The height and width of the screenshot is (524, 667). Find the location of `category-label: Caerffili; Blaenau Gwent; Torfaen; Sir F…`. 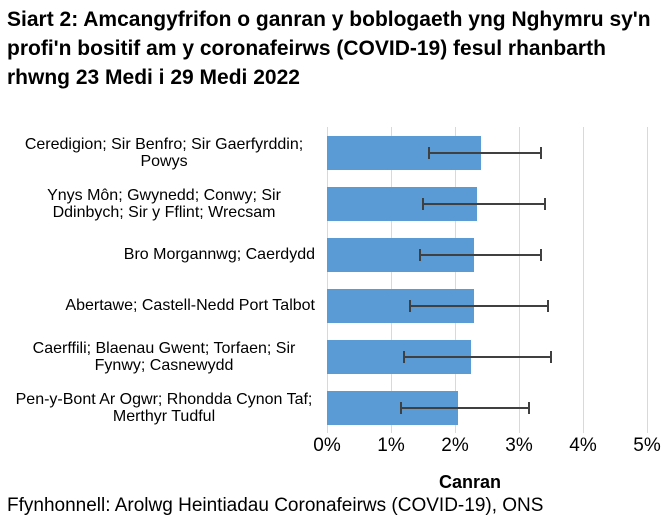

category-label: Caerffili; Blaenau Gwent; Torfaen; Sir F… is located at coordinates (159, 356).